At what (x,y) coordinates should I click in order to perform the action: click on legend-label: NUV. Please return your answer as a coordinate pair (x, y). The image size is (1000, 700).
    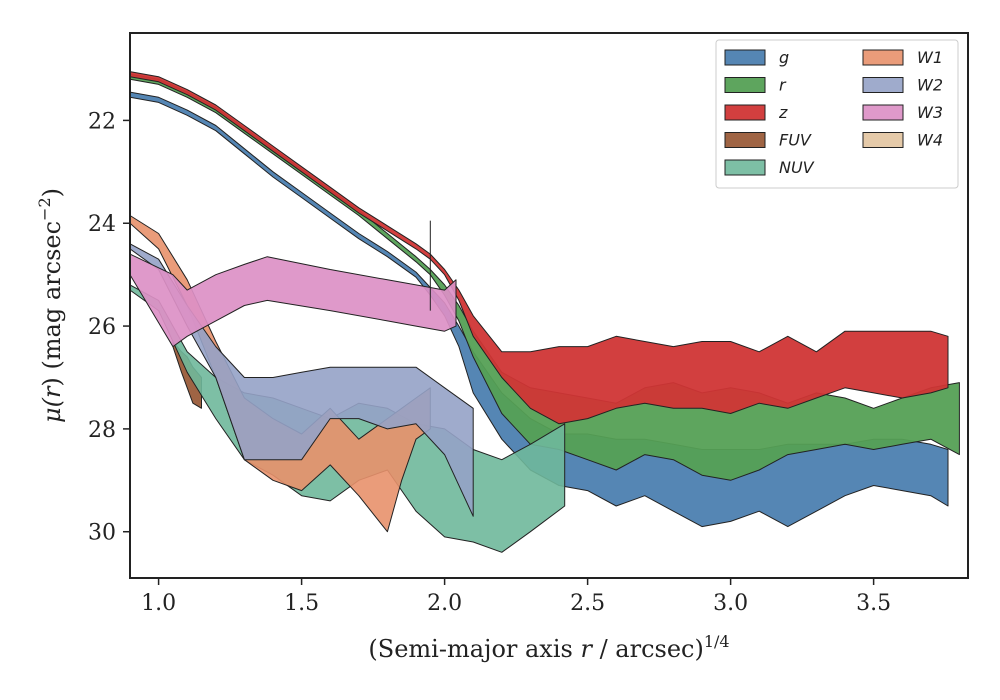
    Looking at the image, I should click on (797, 167).